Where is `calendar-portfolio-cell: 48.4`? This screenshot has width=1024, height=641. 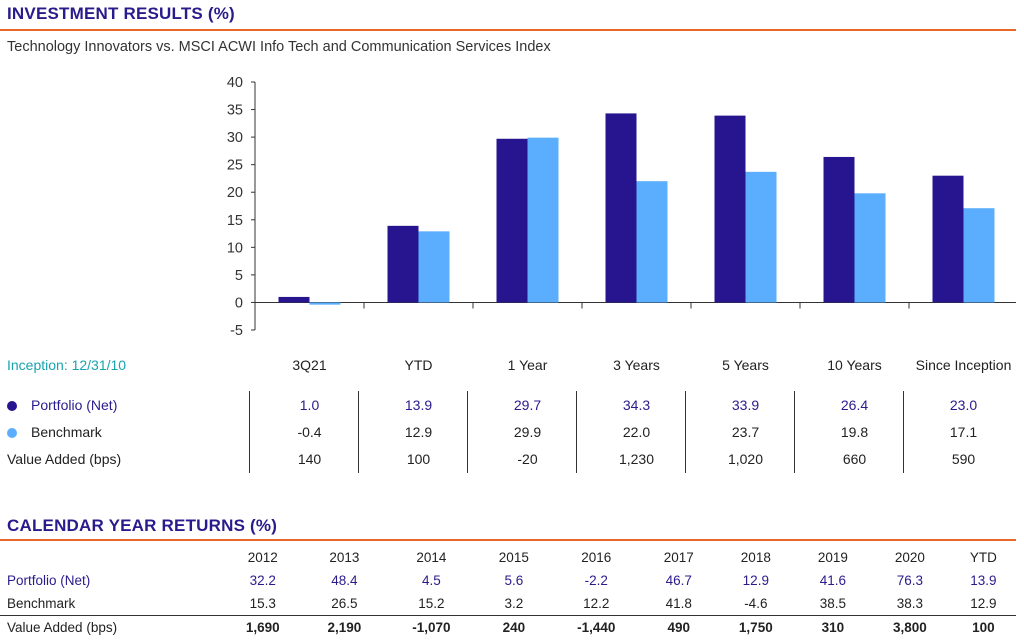
calendar-portfolio-cell: 48.4 is located at coordinates (344, 580).